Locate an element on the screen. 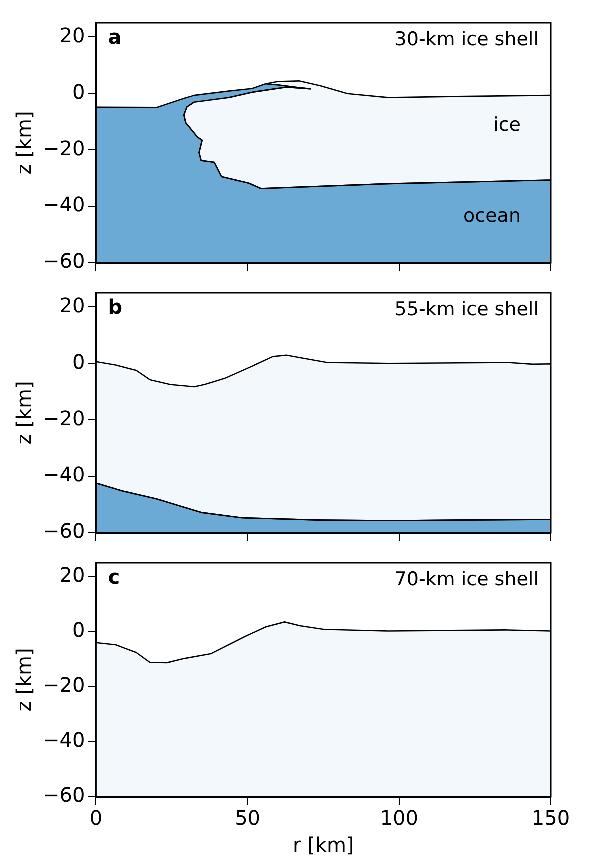 Image resolution: width=593 pixels, height=867 pixels. annotation: 55-km ice shell is located at coordinates (466, 309).